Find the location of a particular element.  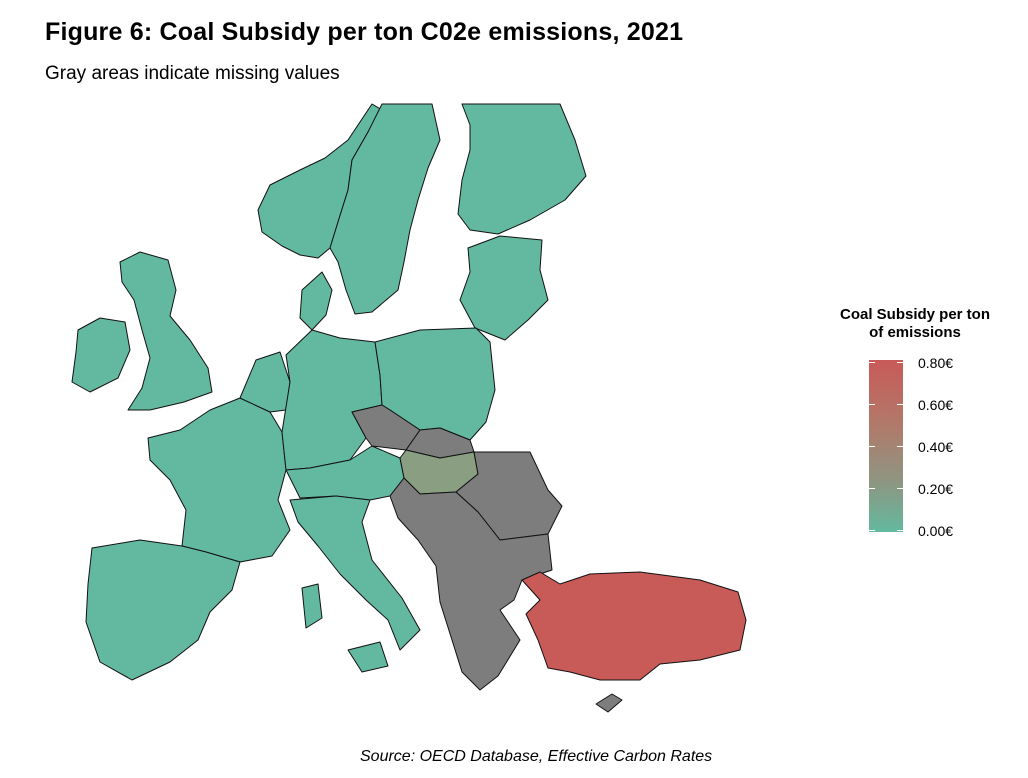

region-italy is located at coordinates (355, 573).